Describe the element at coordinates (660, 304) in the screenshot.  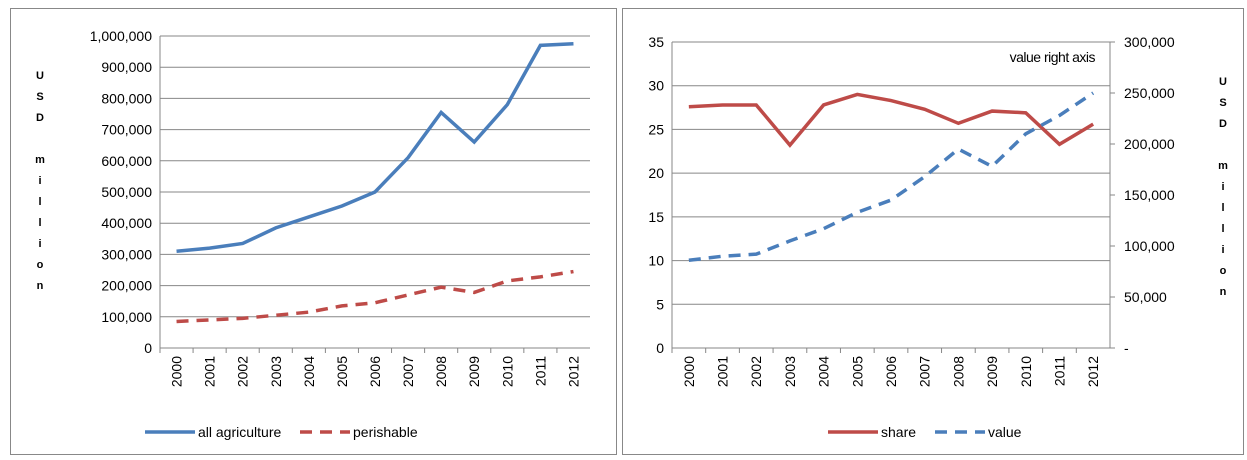
I see `y-tick-label: 5` at that location.